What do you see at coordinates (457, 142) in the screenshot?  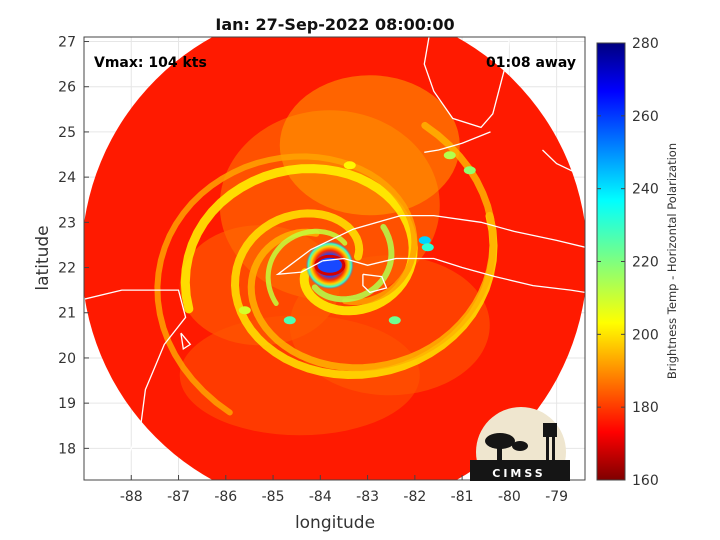 I see `florida-keys` at bounding box center [457, 142].